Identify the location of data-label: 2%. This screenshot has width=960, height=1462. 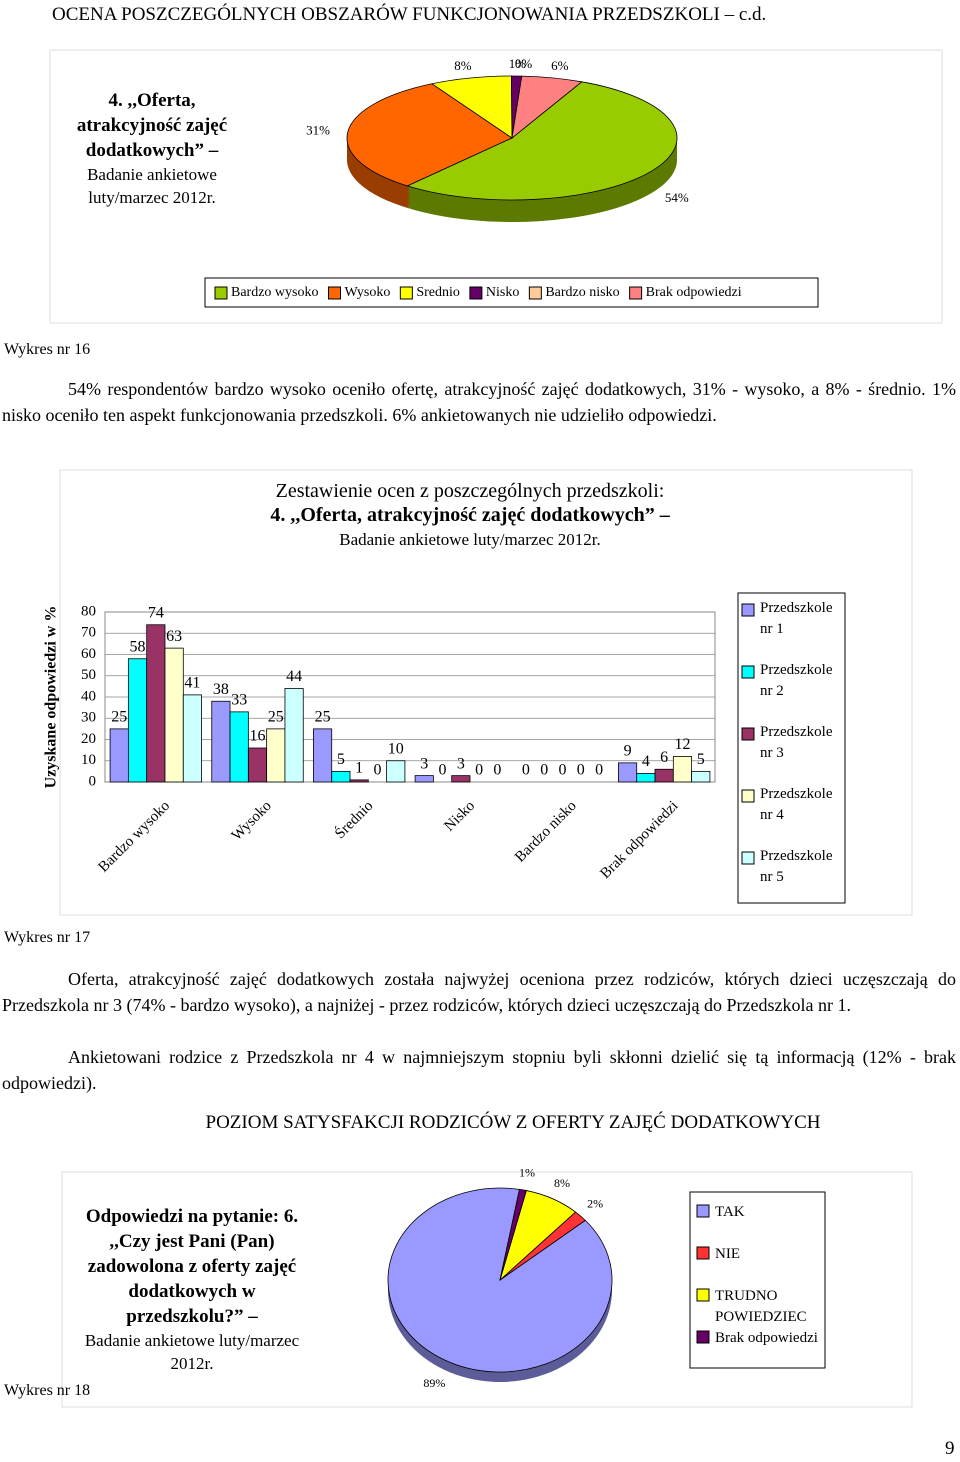
(595, 1203).